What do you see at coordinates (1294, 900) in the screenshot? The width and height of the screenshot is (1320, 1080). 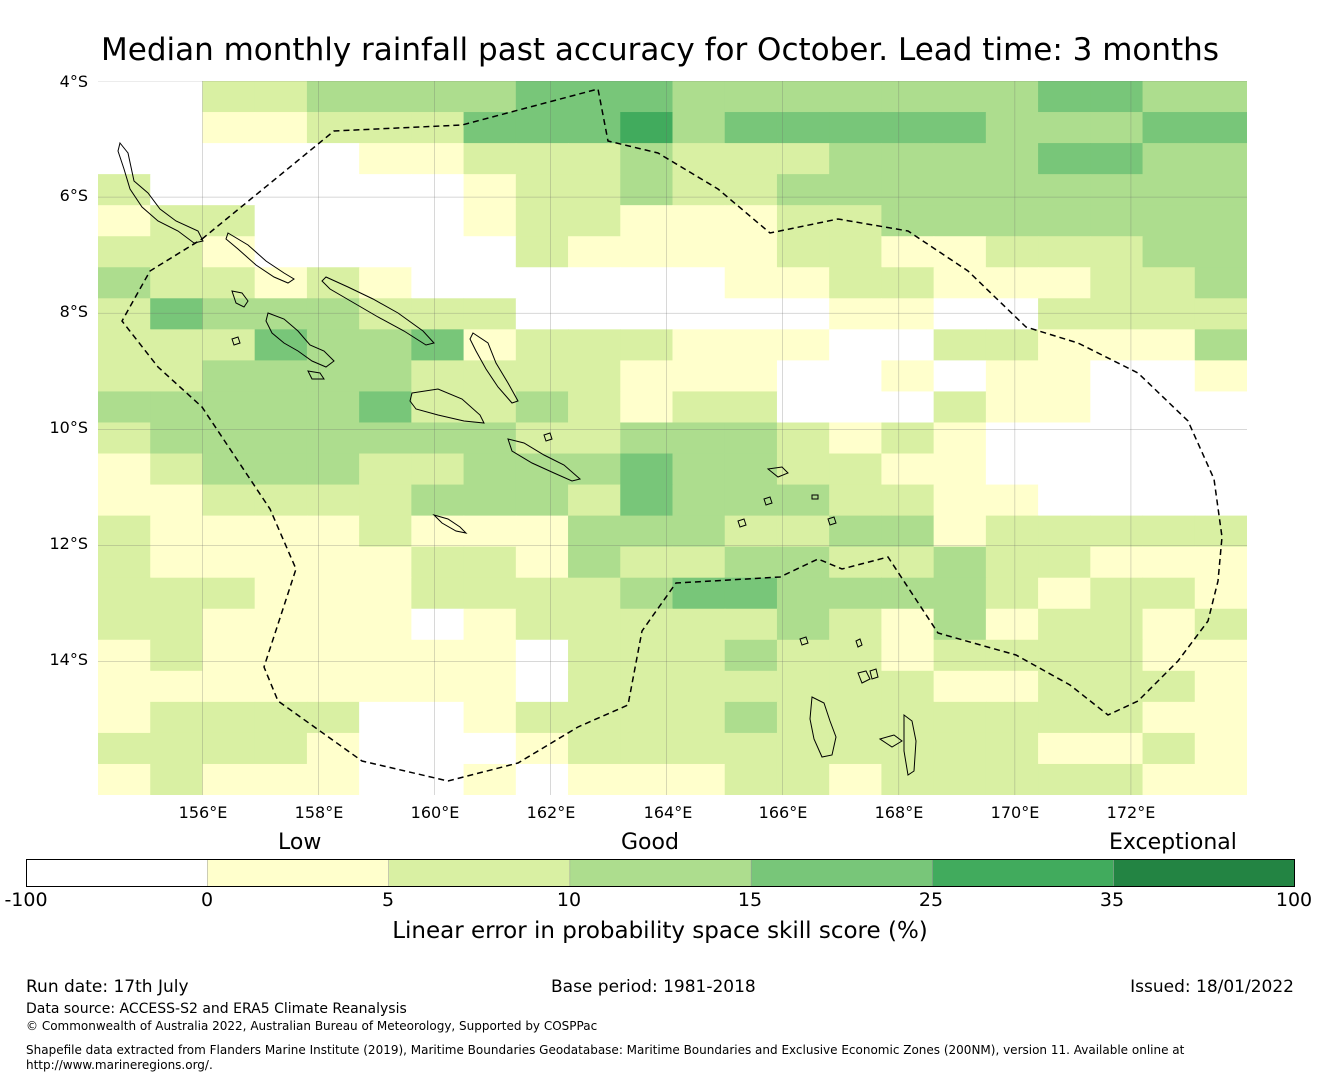 I see `colorbar-tick: 100` at bounding box center [1294, 900].